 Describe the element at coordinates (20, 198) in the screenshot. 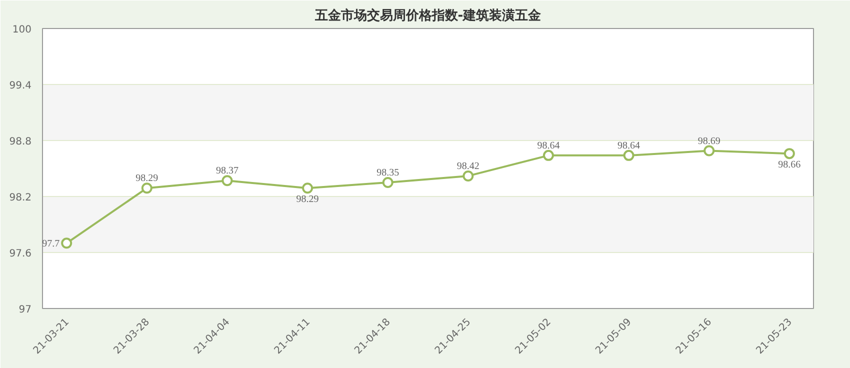

I see `y-tick-label: 98.2` at that location.